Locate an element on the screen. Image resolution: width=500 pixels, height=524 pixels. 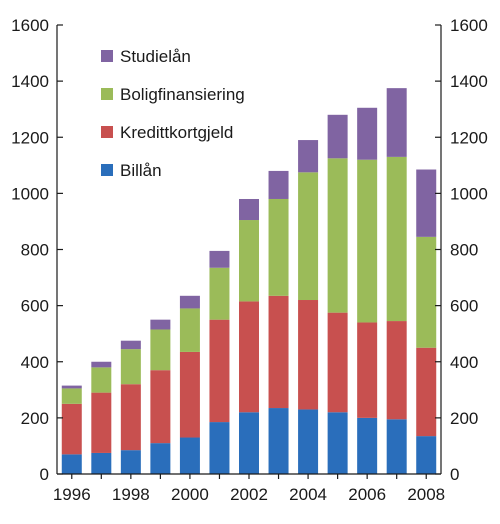
left-y-tick-label: 600 is located at coordinates (35, 306).